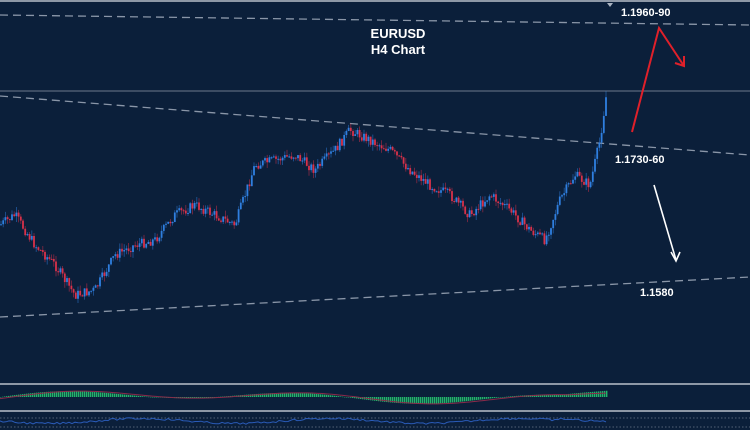 This screenshot has height=430, width=750. I want to click on macd-indicator-panel, so click(304, 397).